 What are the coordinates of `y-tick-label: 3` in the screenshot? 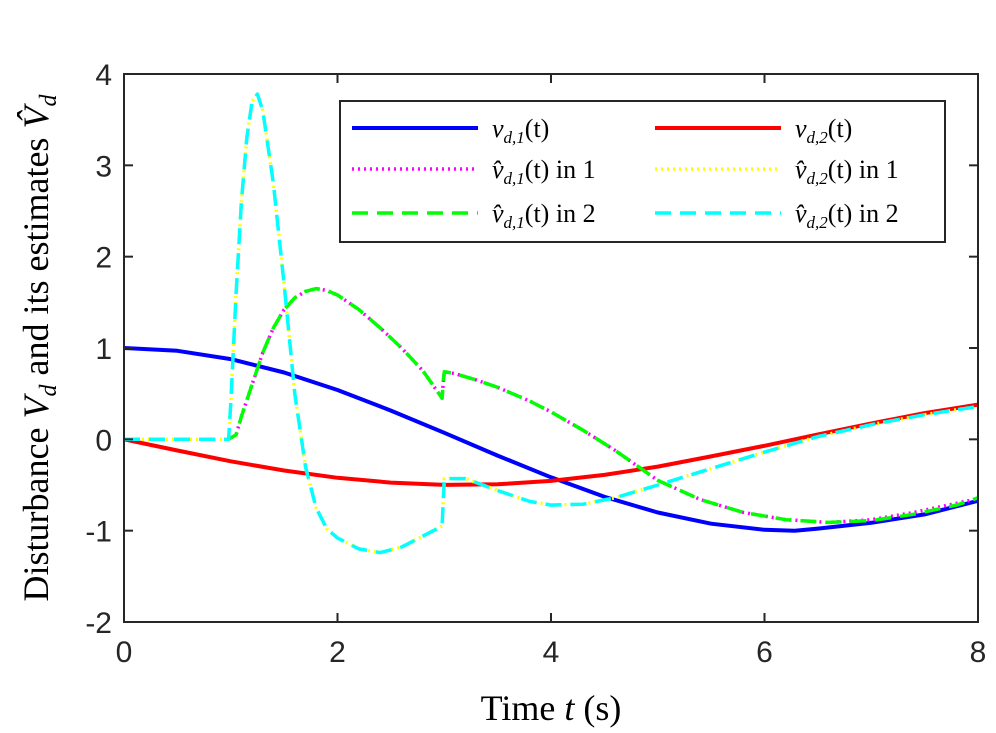 It's located at (103, 166).